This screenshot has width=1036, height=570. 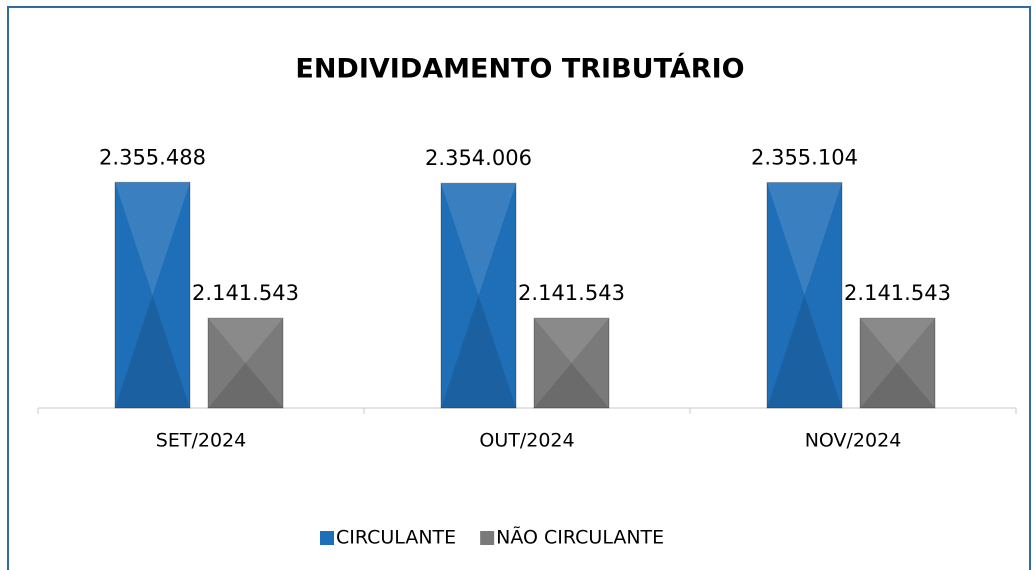 I want to click on legend-label: NÃO CIRCULANTE, so click(x=580, y=537).